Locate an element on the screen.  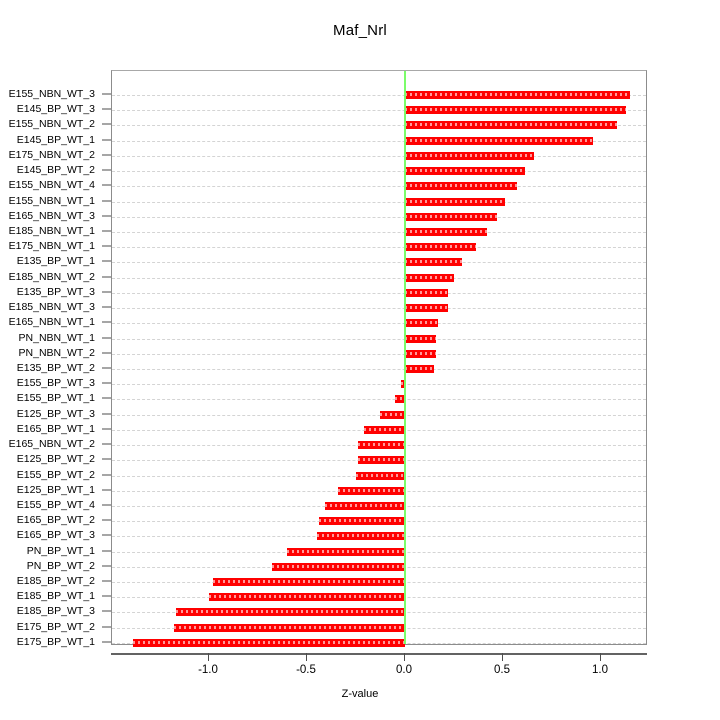
y-tick-label: E155_NBN_WT_2 is located at coordinates (51, 124).